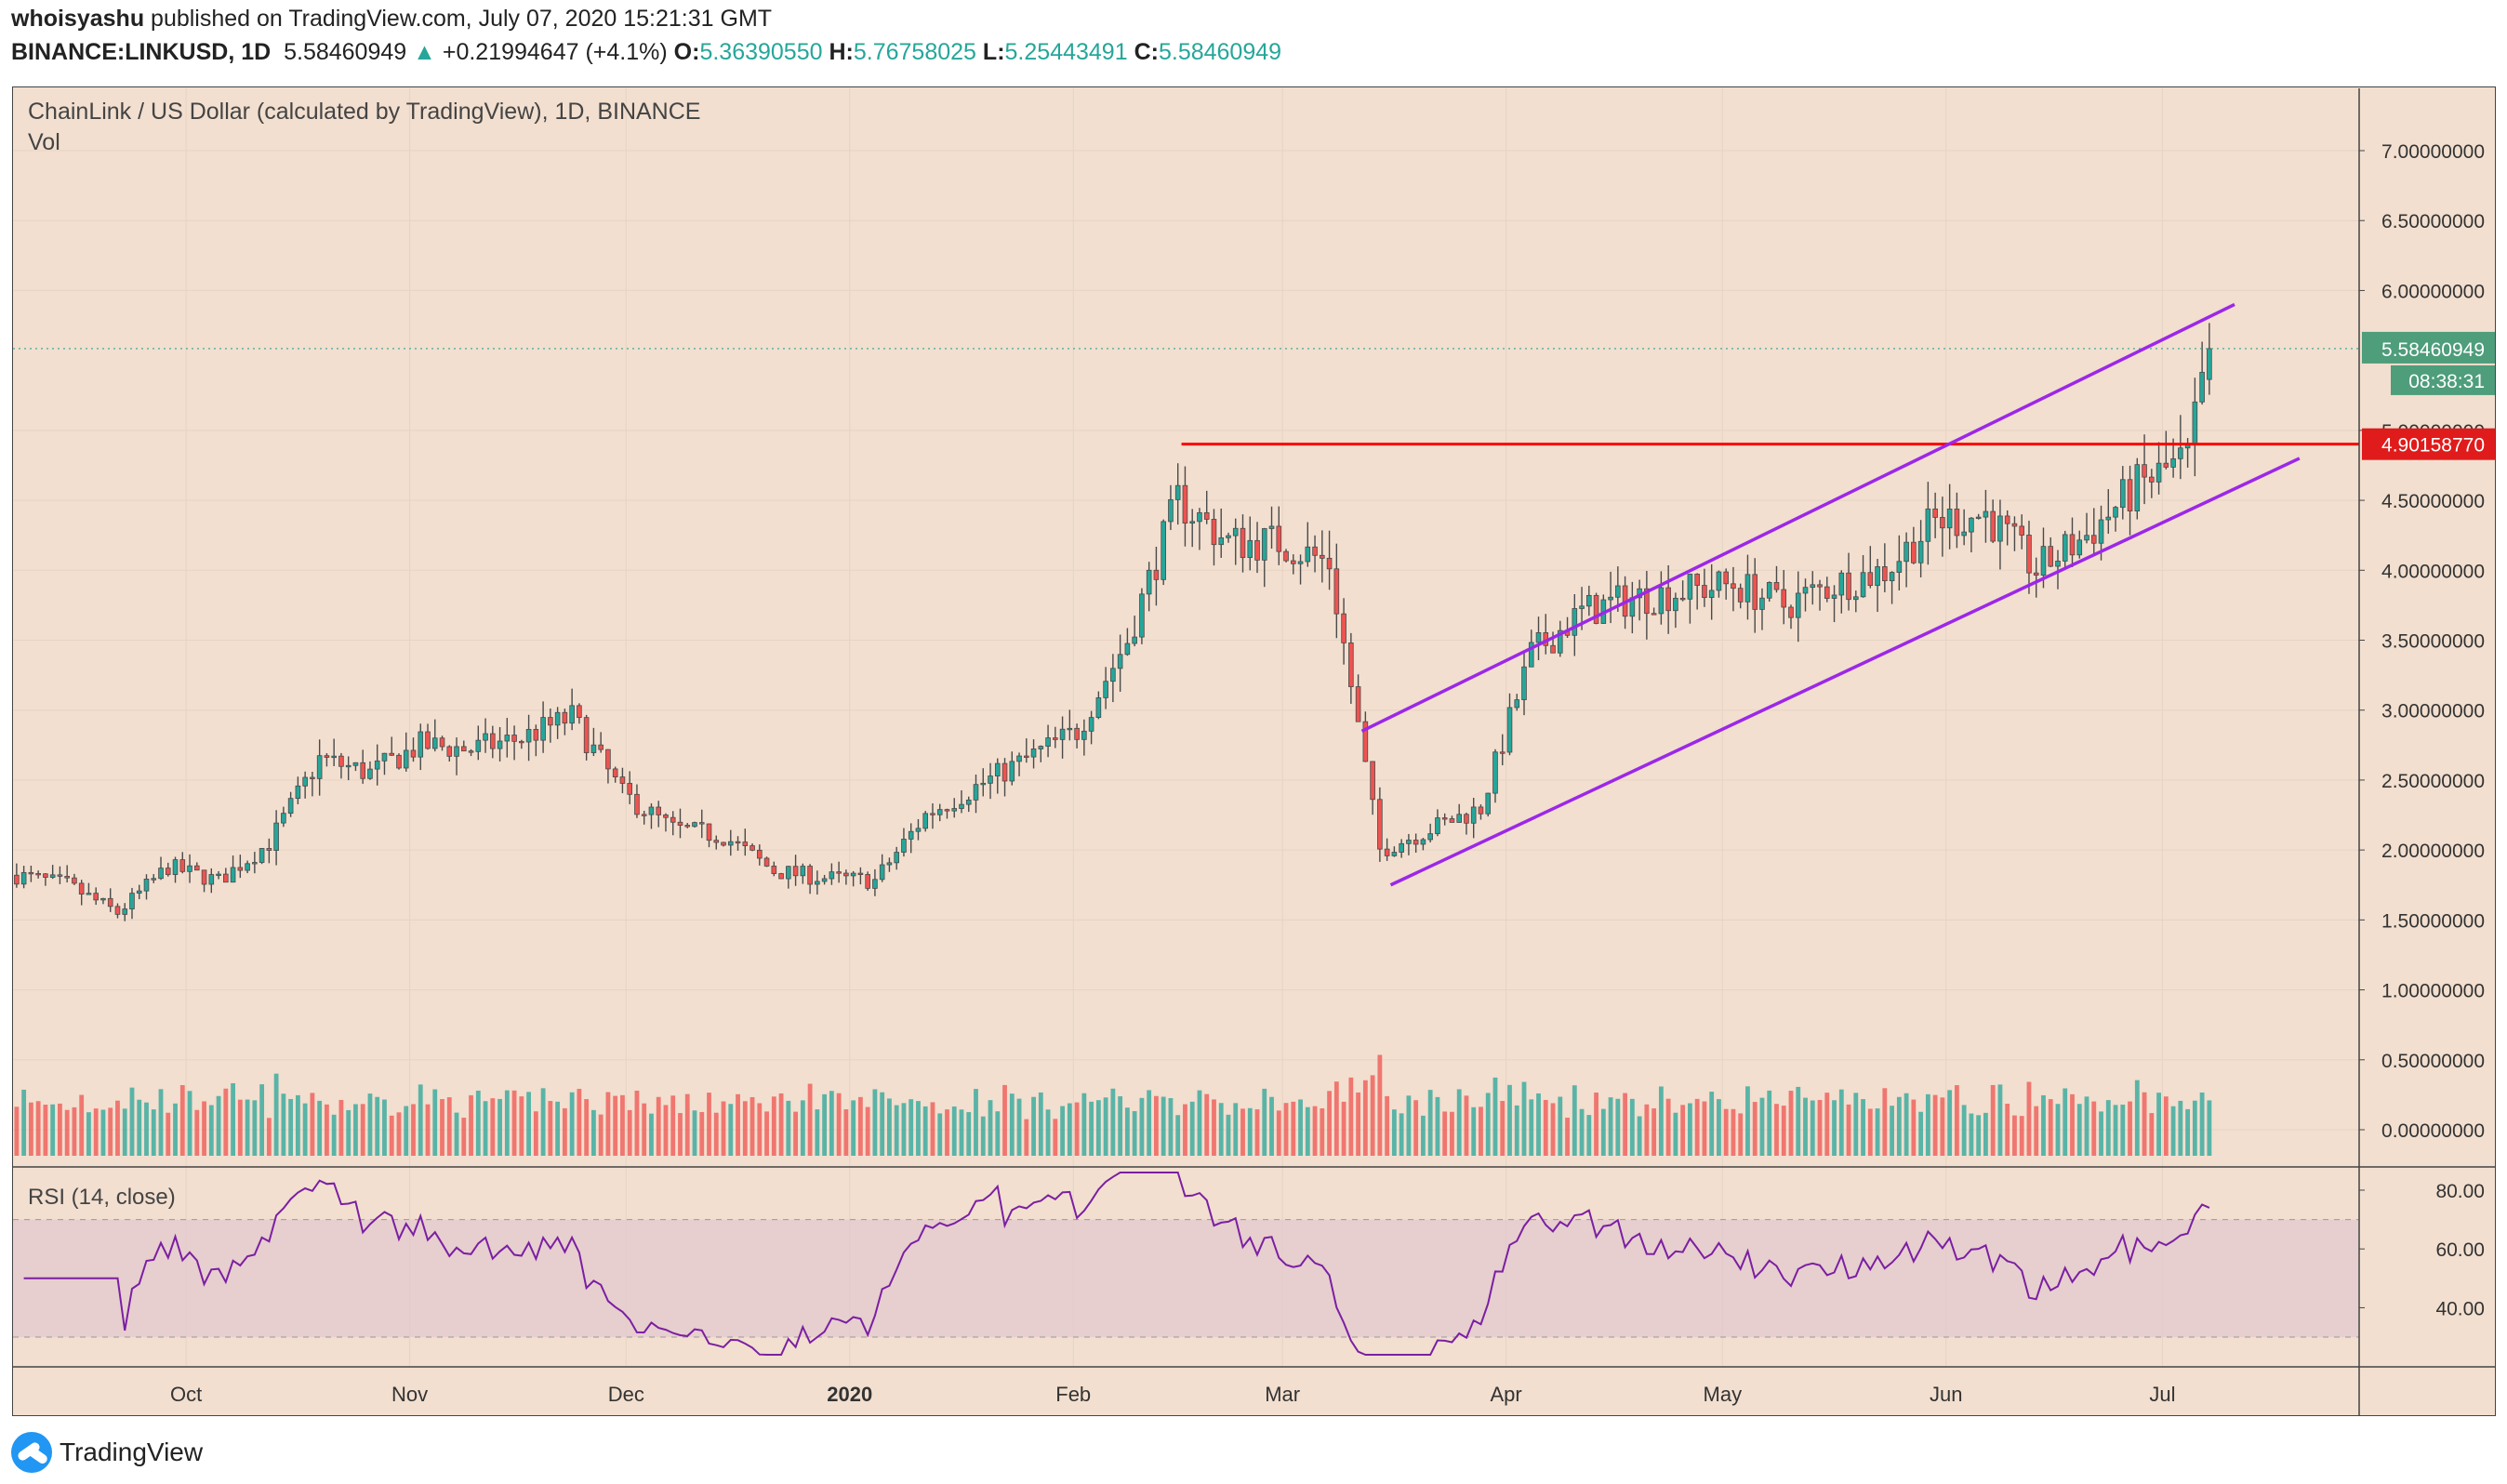  Describe the element at coordinates (107, 1452) in the screenshot. I see `tradingview-logo: TradingView` at that location.